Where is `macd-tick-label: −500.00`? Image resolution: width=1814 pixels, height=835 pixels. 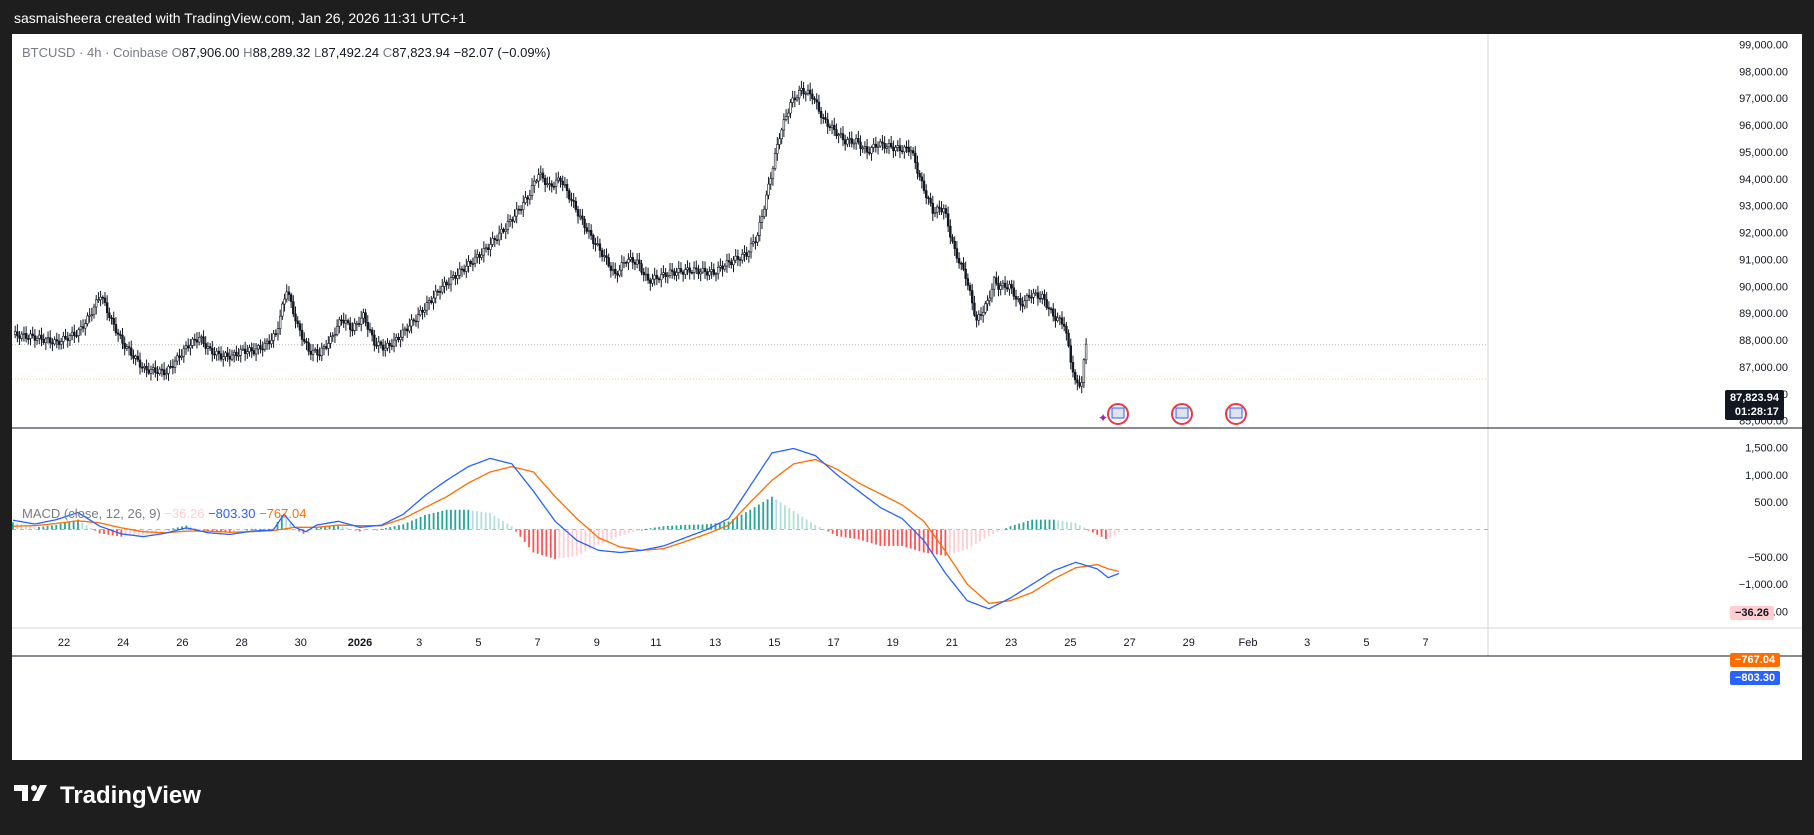 macd-tick-label: −500.00 is located at coordinates (1768, 558).